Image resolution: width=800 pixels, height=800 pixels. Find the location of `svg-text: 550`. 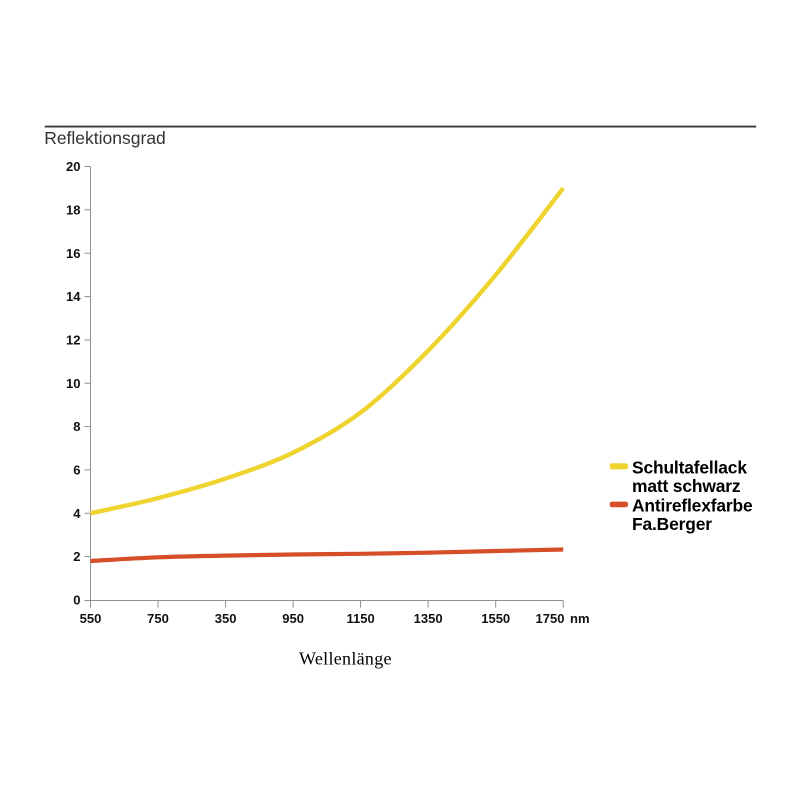

svg-text: 550 is located at coordinates (91, 618).